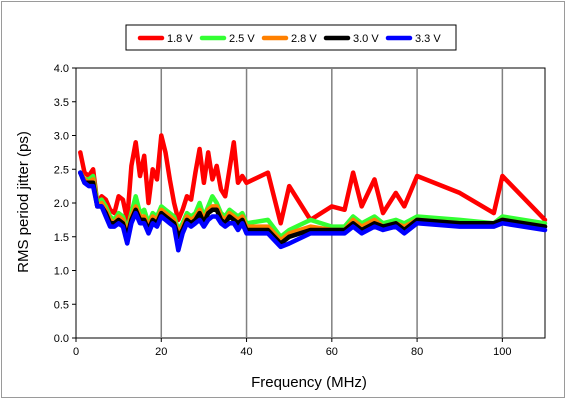  Describe the element at coordinates (428, 39) in the screenshot. I see `legend-label: 3.3 V` at that location.